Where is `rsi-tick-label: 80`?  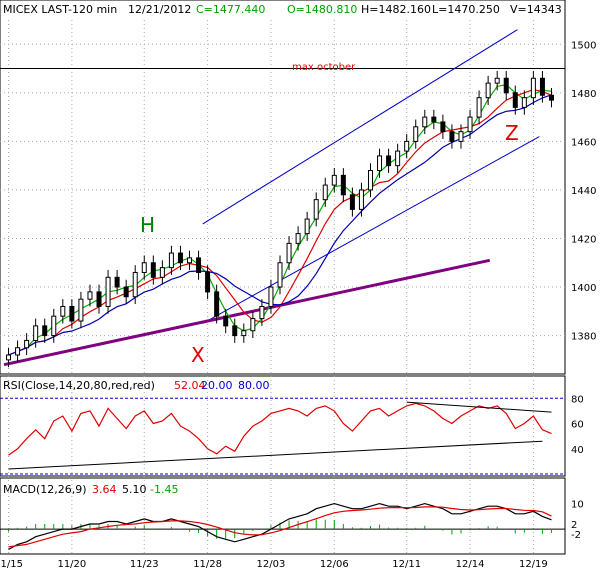 rsi-tick-label: 80 is located at coordinates (577, 399).